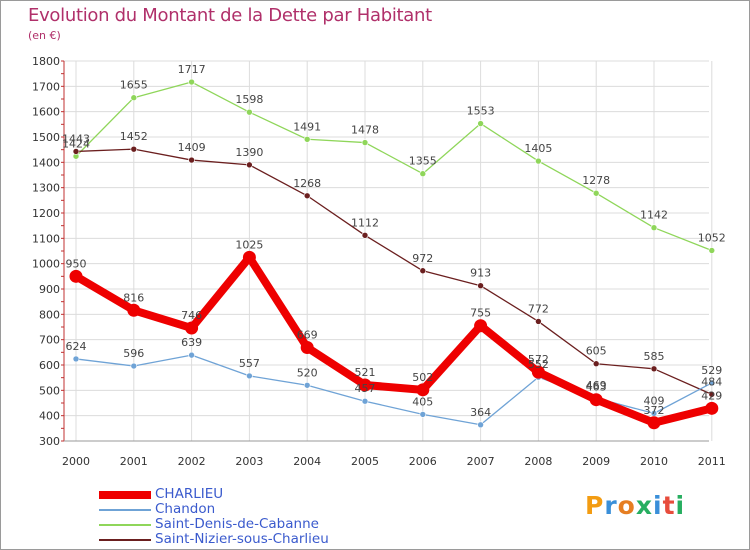  I want to click on y-tick-label: 600, so click(49, 365).